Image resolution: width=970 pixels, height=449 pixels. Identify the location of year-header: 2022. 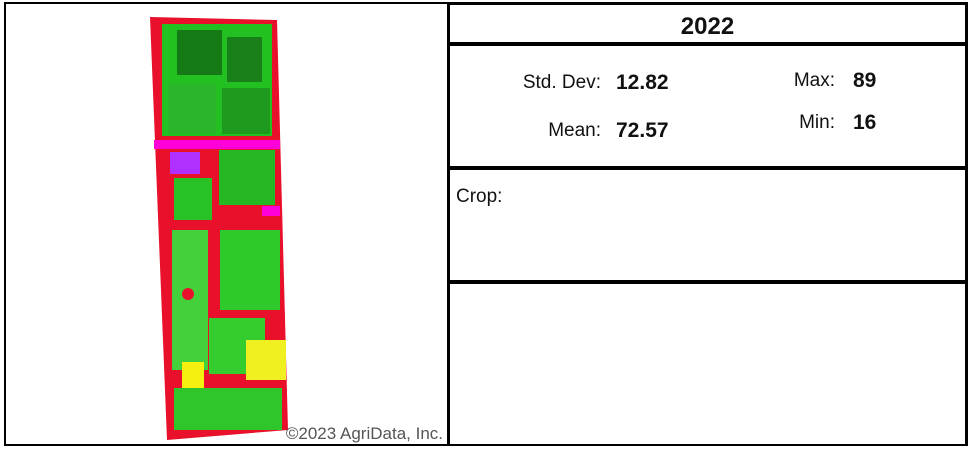
(707, 24).